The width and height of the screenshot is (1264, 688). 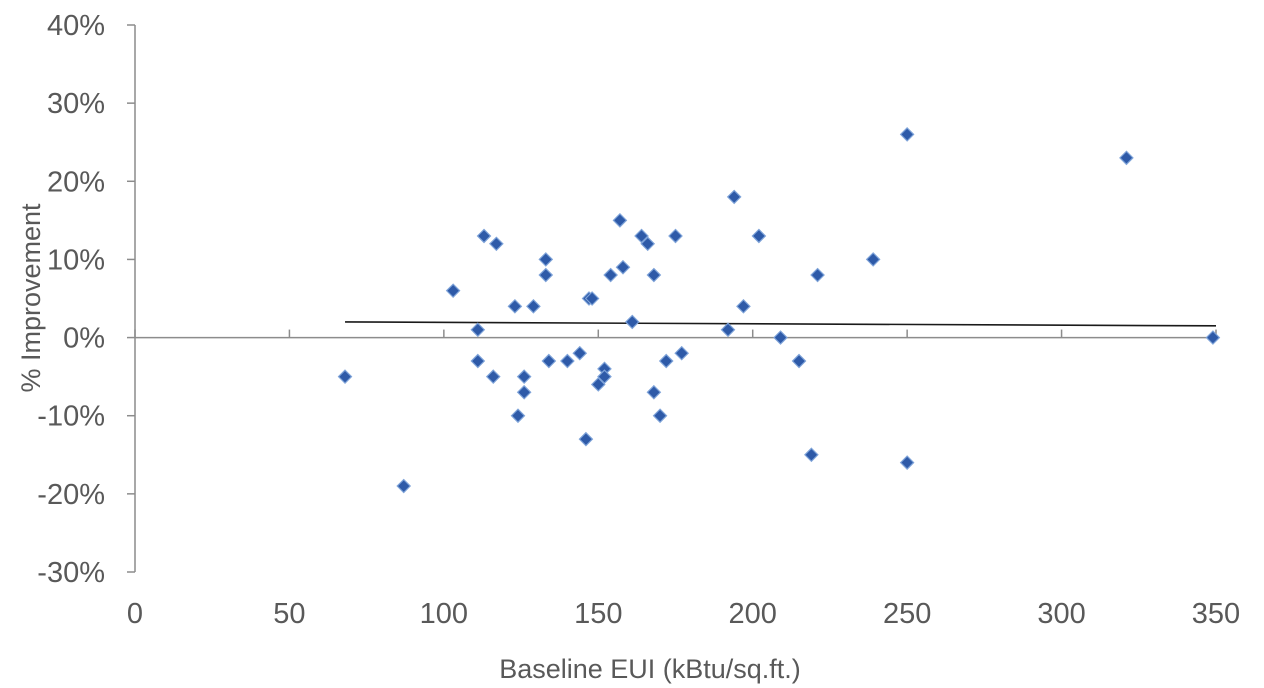 I want to click on y-tick-label: 30%, so click(x=76, y=104).